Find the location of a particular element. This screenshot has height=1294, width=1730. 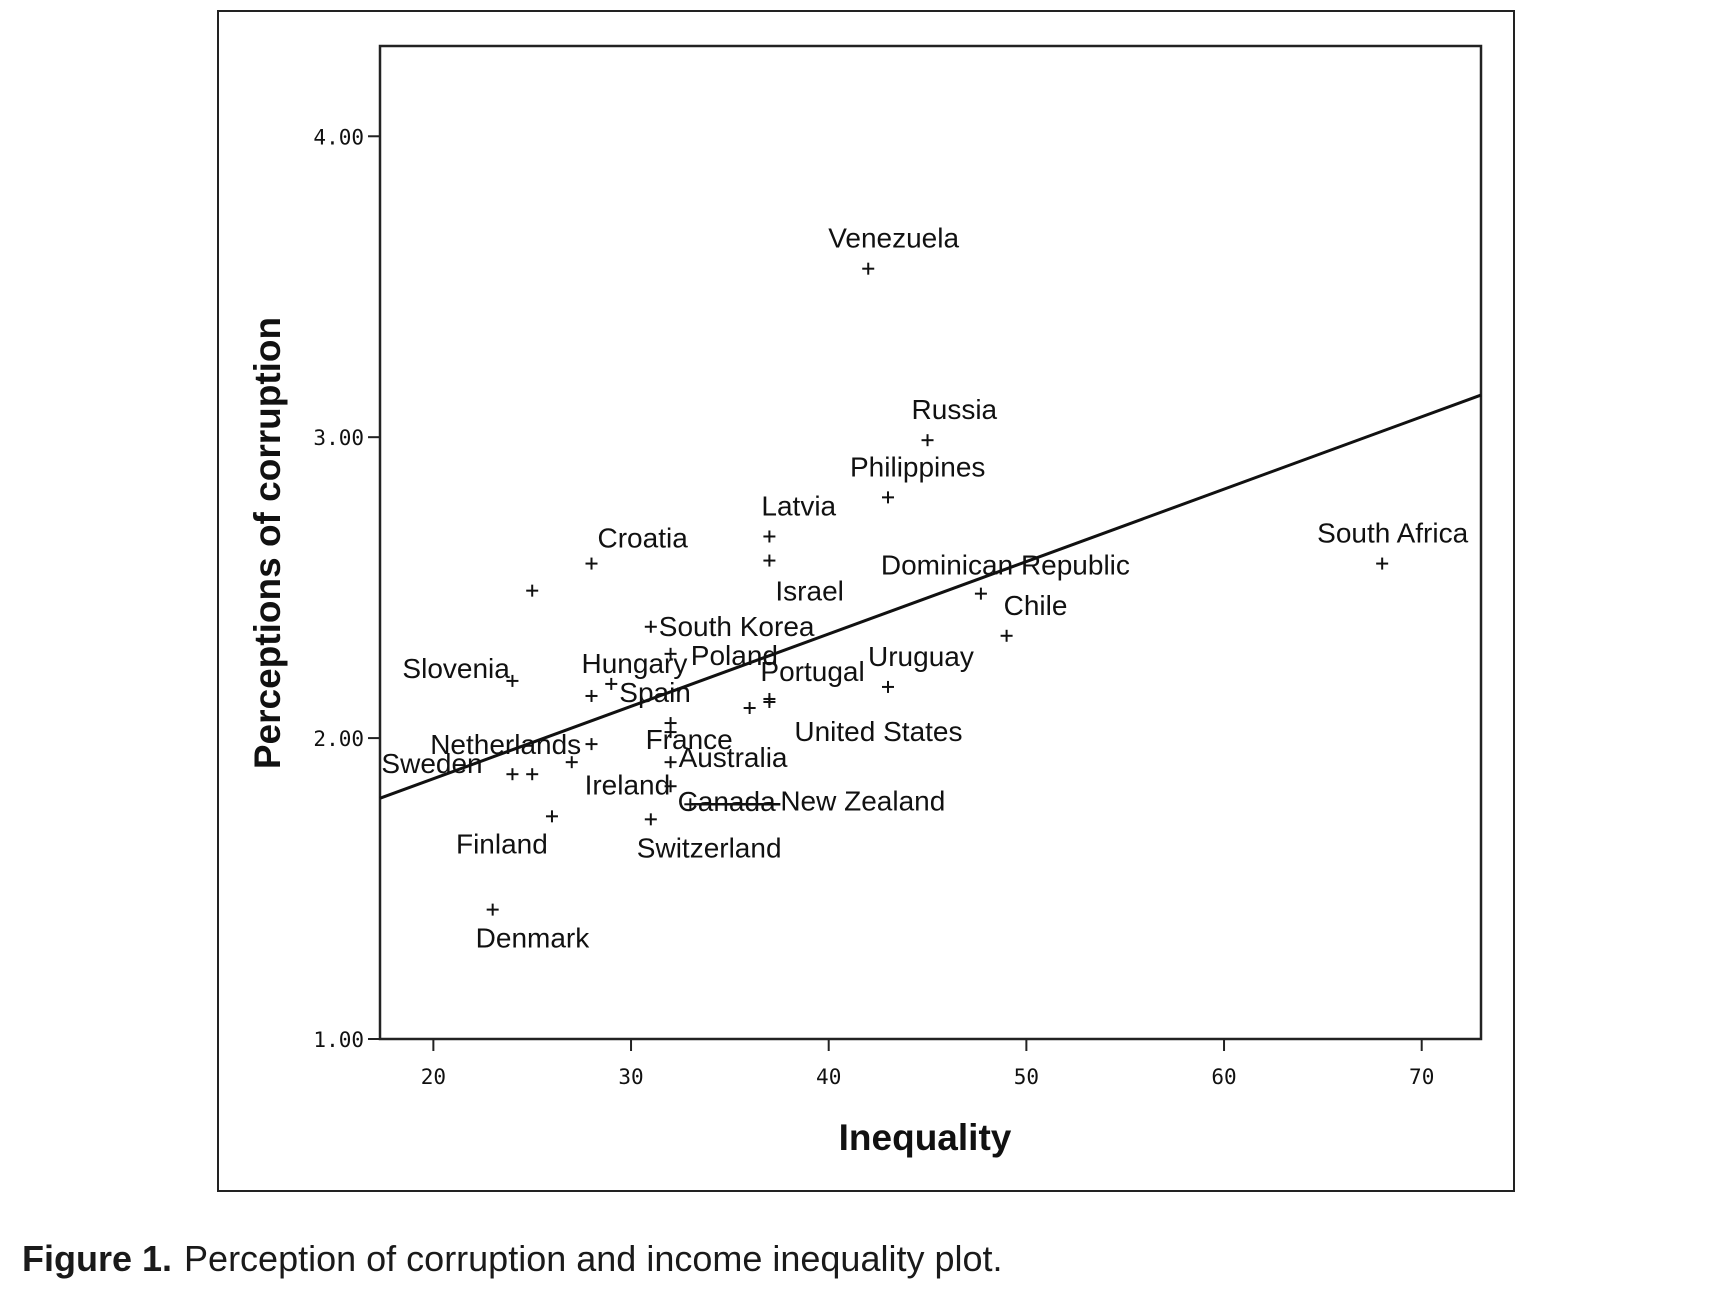

point-label: Portugal is located at coordinates (812, 671).